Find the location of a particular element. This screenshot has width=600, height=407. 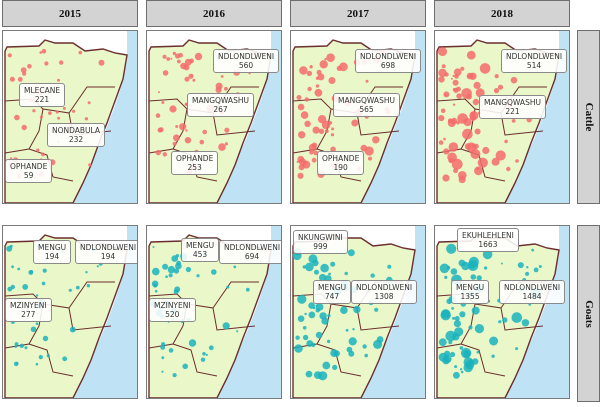

ward-callout: EKUHLEHLENI 1663 is located at coordinates (488, 240).